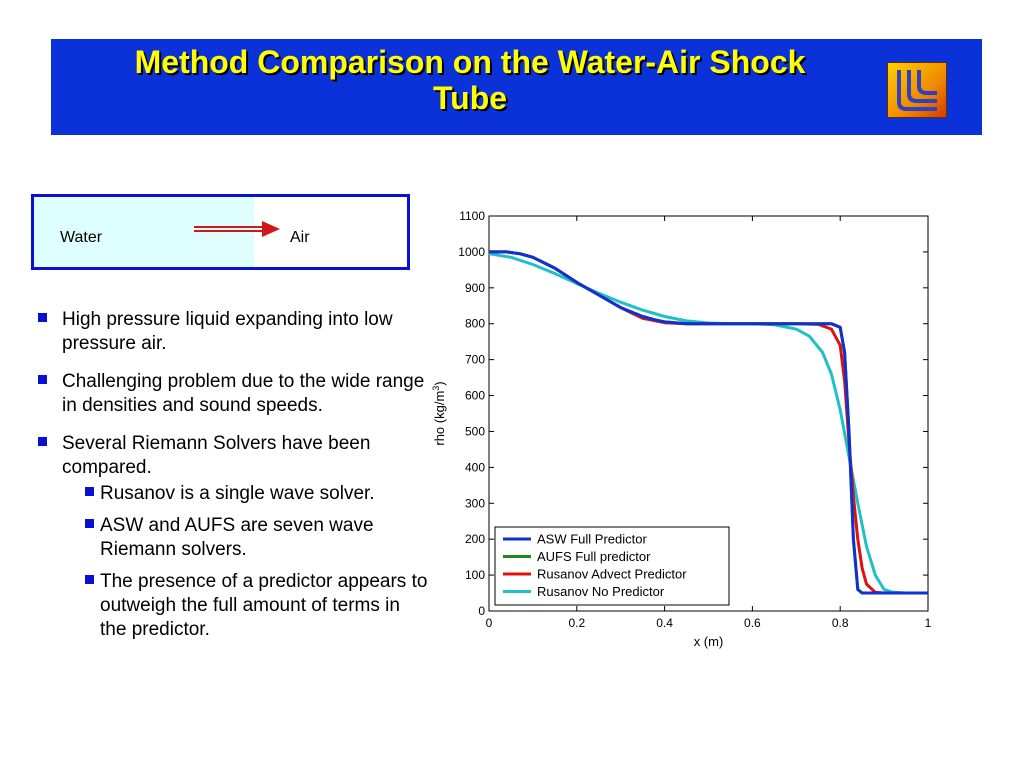 The width and height of the screenshot is (1024, 768). I want to click on legend-label: ASW Full Predictor, so click(592, 539).